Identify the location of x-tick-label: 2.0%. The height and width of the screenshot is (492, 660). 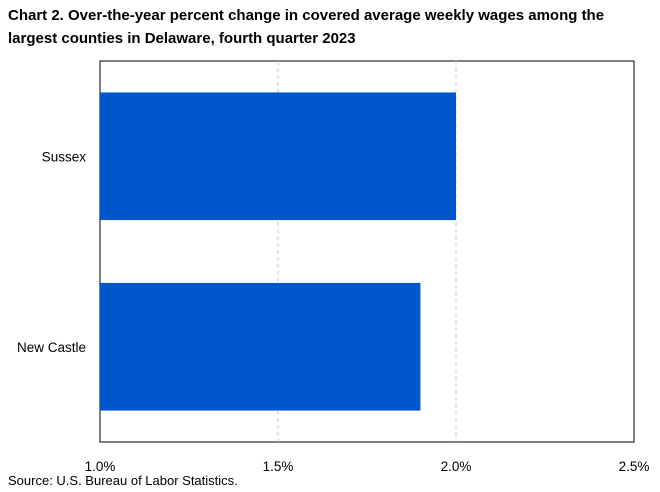
(456, 466).